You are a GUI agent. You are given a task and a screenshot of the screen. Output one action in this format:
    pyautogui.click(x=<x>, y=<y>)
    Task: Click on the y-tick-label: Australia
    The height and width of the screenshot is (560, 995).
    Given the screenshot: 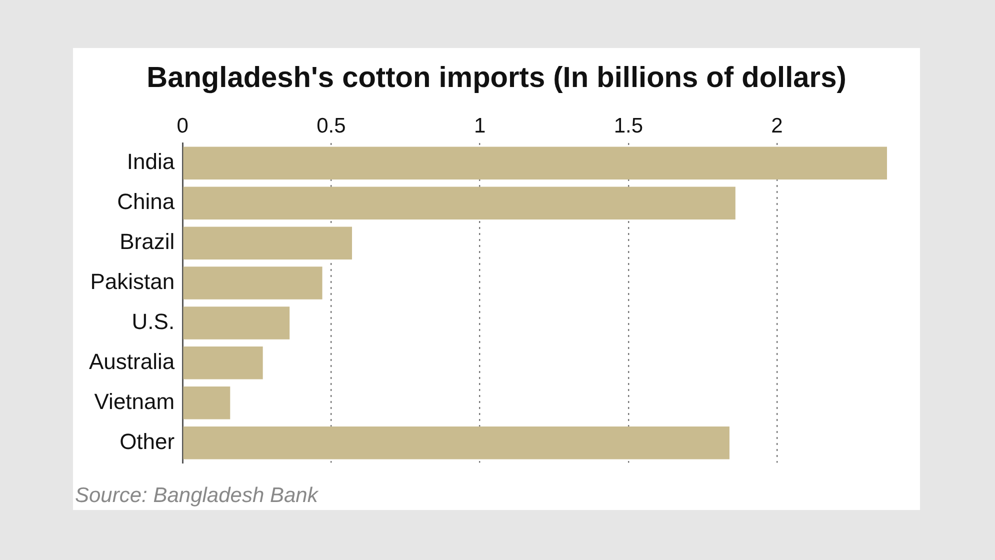 What is the action you would take?
    pyautogui.click(x=132, y=361)
    